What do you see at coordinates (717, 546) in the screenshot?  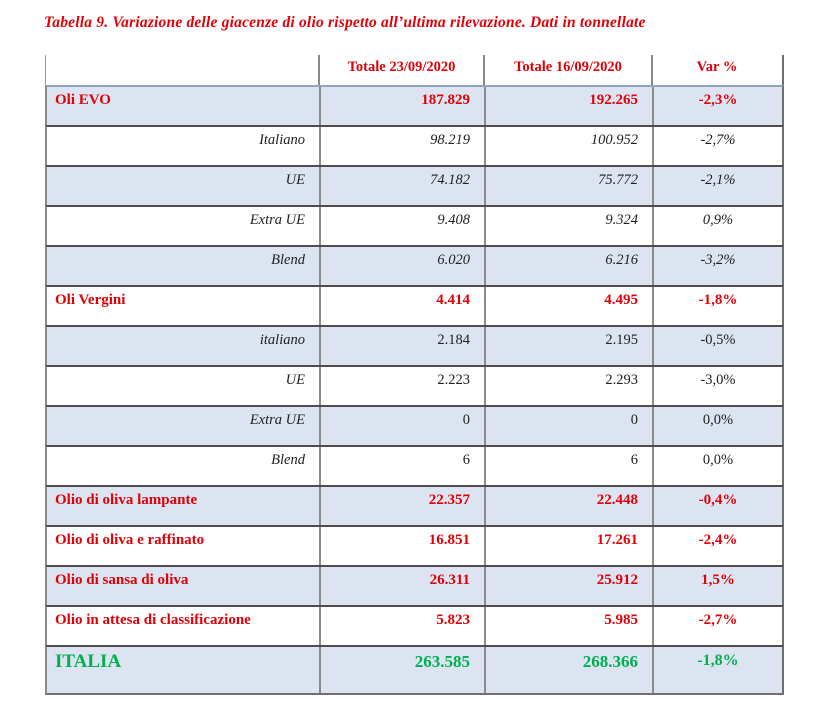 I see `row-var-pct: -2,4%` at bounding box center [717, 546].